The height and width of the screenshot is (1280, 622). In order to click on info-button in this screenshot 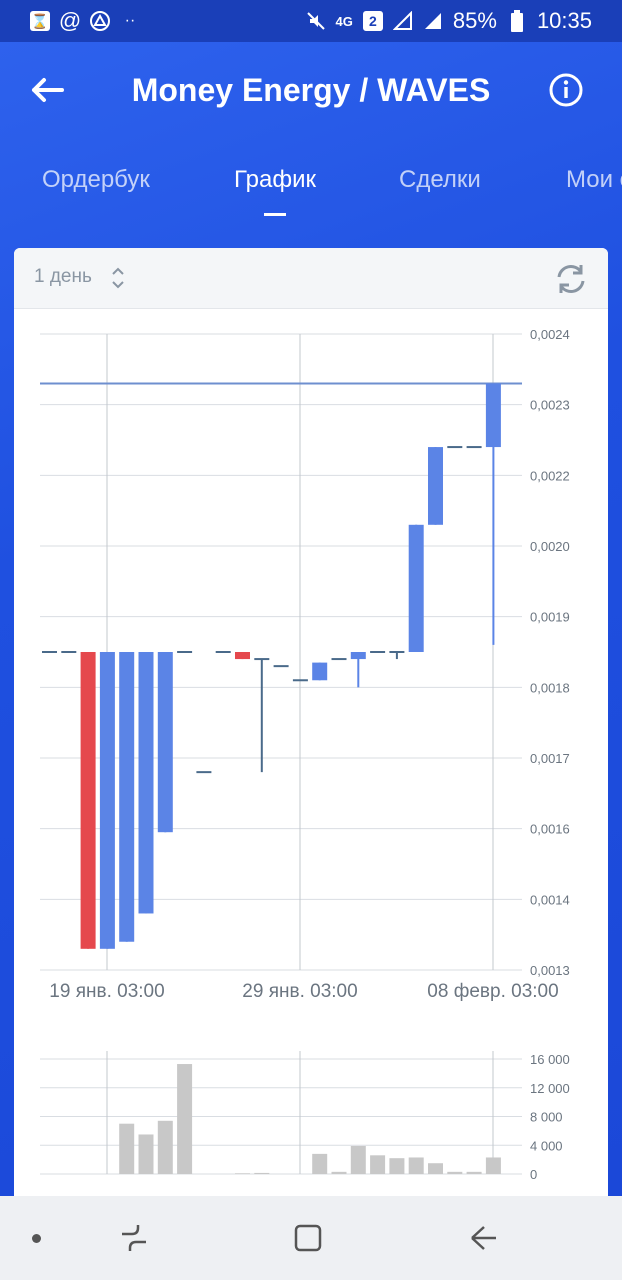, I will do `click(566, 90)`.